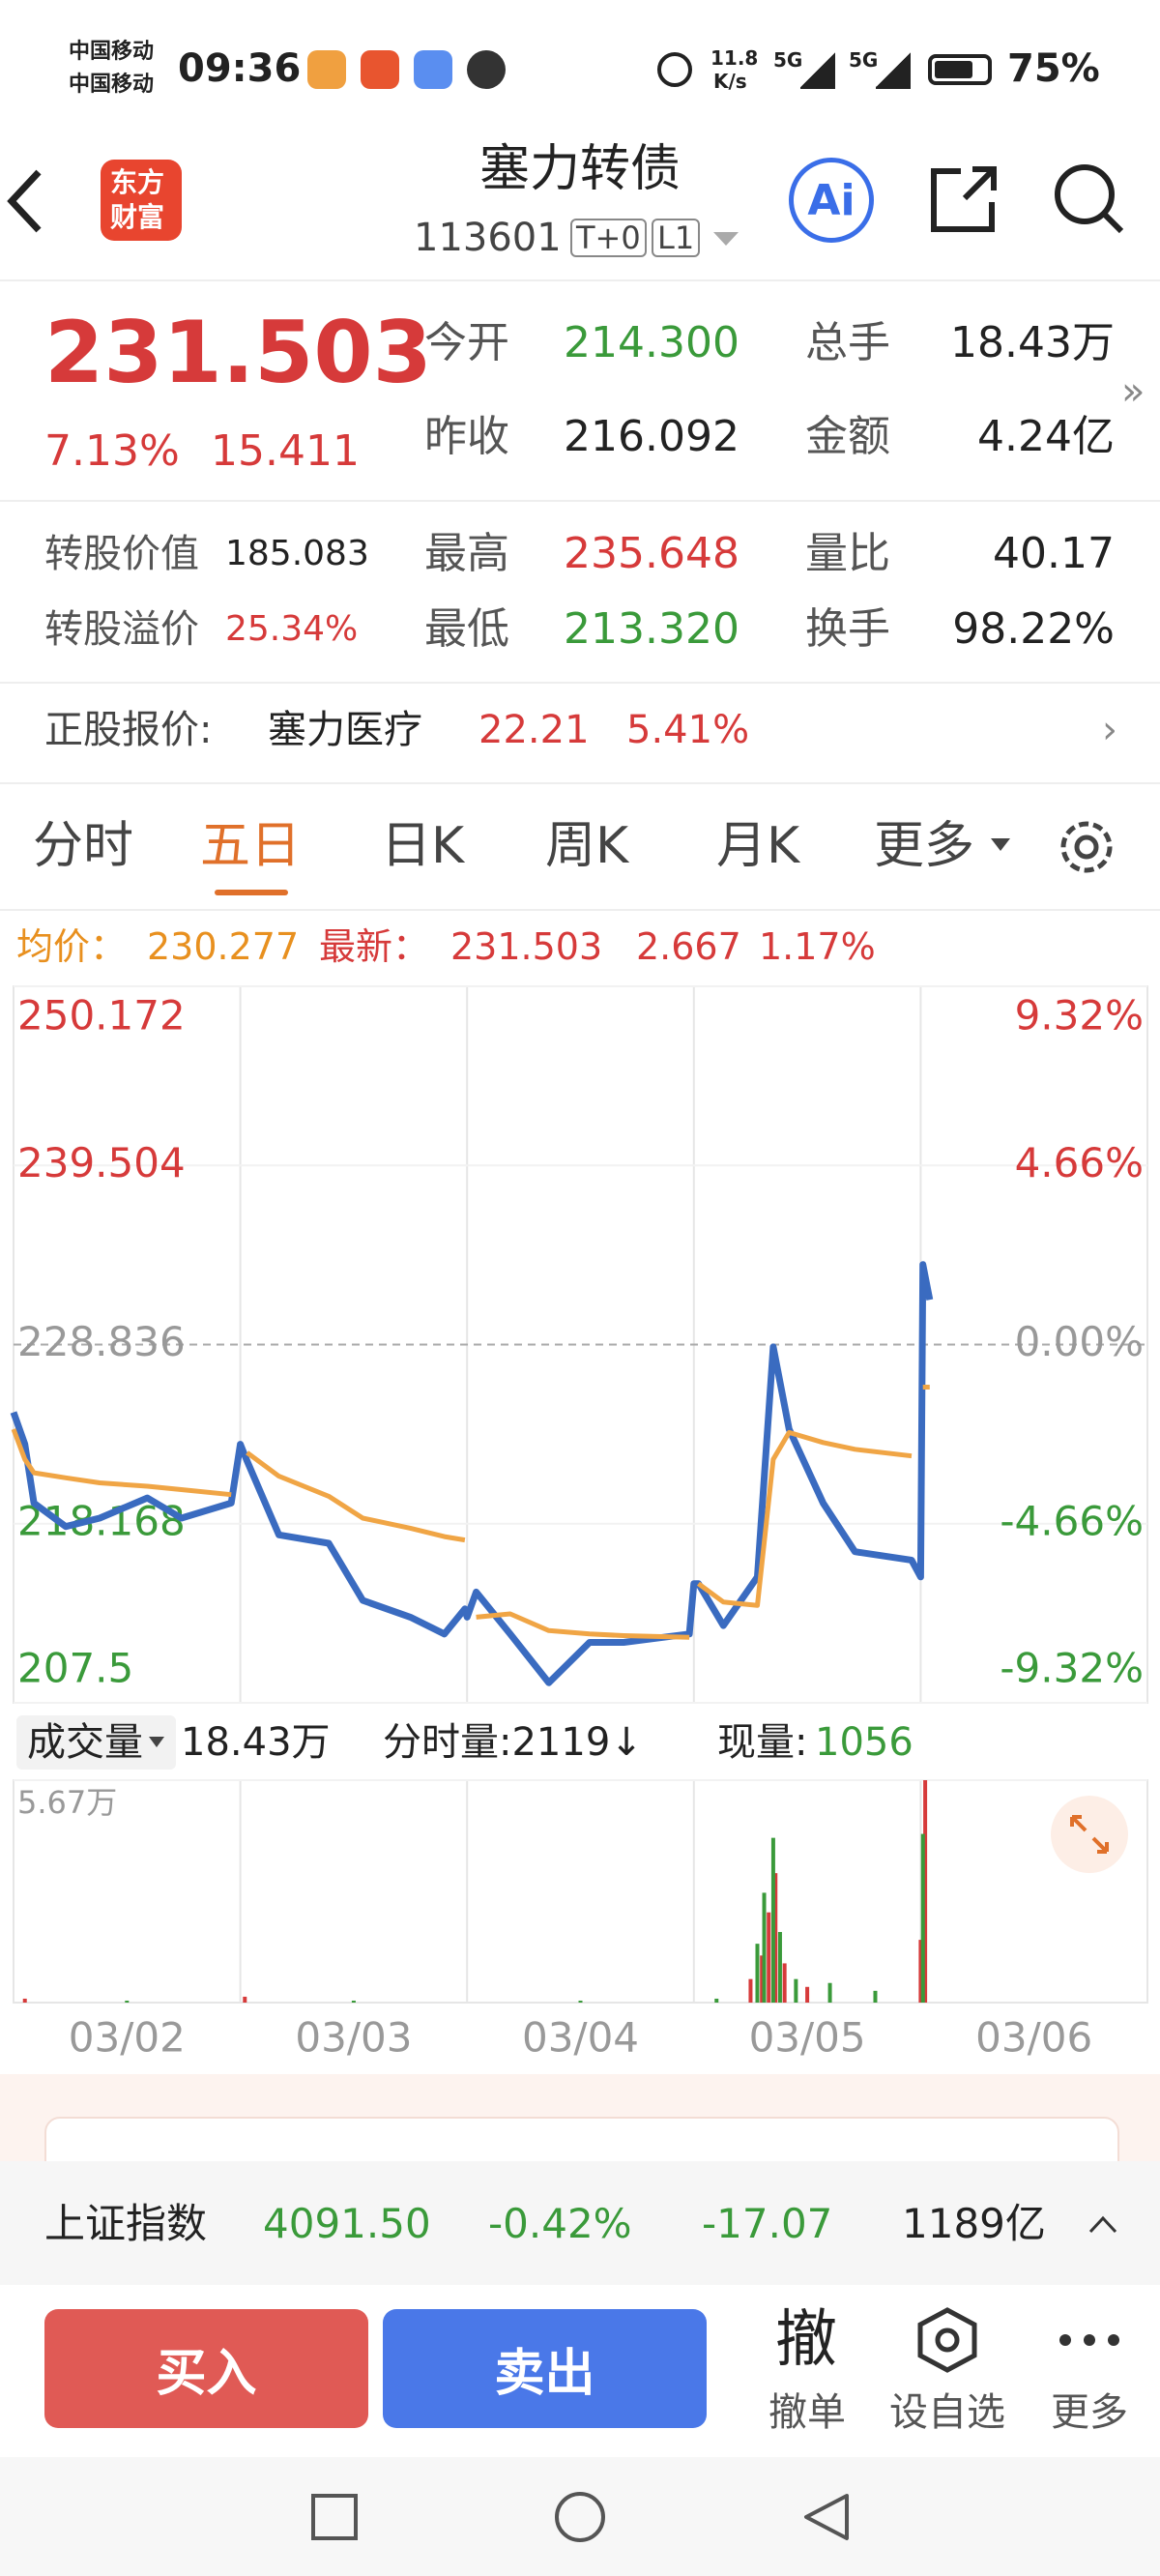 The image size is (1160, 2576). What do you see at coordinates (864, 60) in the screenshot?
I see `signal: 5G` at bounding box center [864, 60].